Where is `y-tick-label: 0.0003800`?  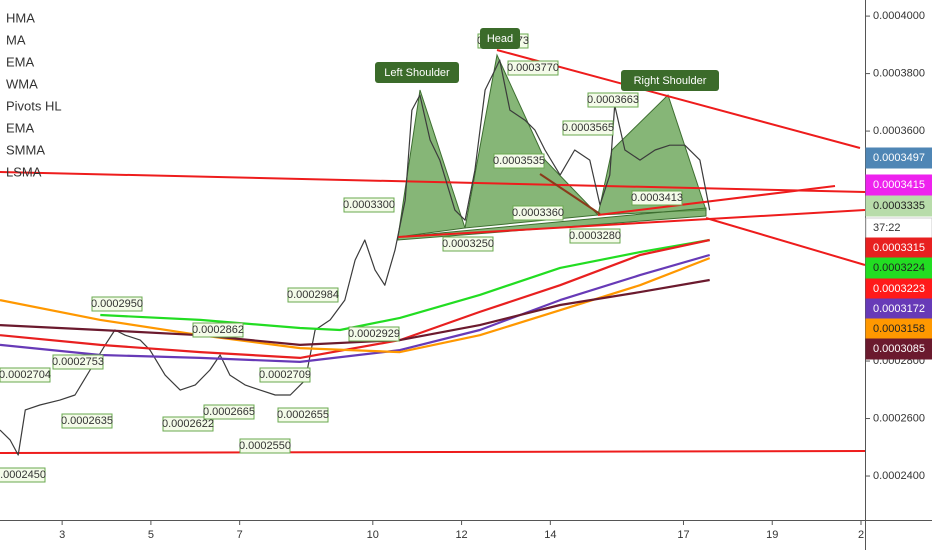 y-tick-label: 0.0003800 is located at coordinates (899, 73).